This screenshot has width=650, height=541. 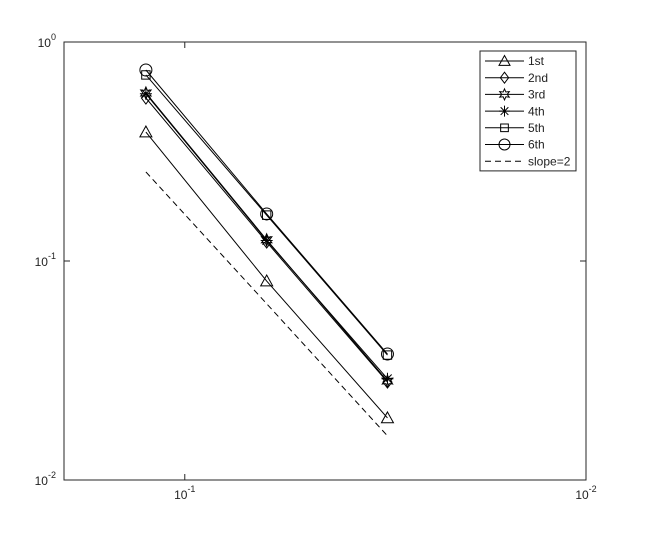 What do you see at coordinates (536, 61) in the screenshot?
I see `legend-label: 1st` at bounding box center [536, 61].